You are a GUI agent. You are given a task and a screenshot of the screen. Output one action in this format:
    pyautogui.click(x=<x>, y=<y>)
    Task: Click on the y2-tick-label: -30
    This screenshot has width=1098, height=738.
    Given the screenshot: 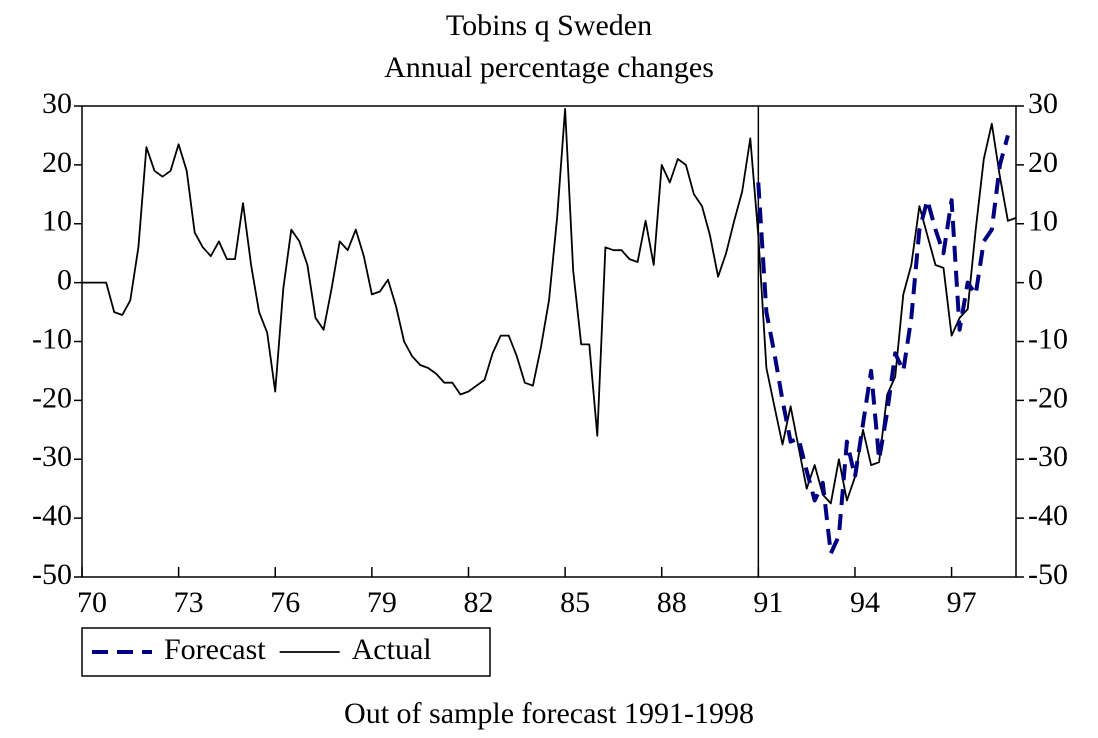 What is the action you would take?
    pyautogui.click(x=1048, y=456)
    